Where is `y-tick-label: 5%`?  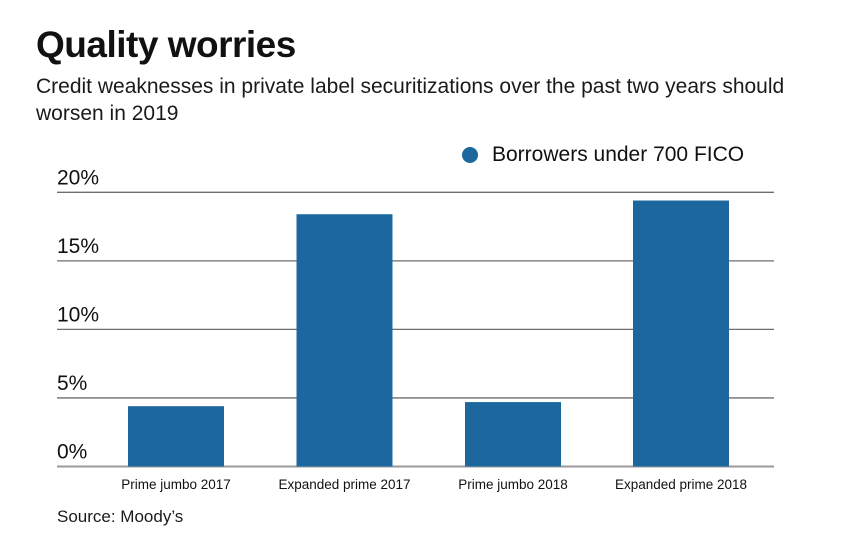 y-tick-label: 5% is located at coordinates (72, 383).